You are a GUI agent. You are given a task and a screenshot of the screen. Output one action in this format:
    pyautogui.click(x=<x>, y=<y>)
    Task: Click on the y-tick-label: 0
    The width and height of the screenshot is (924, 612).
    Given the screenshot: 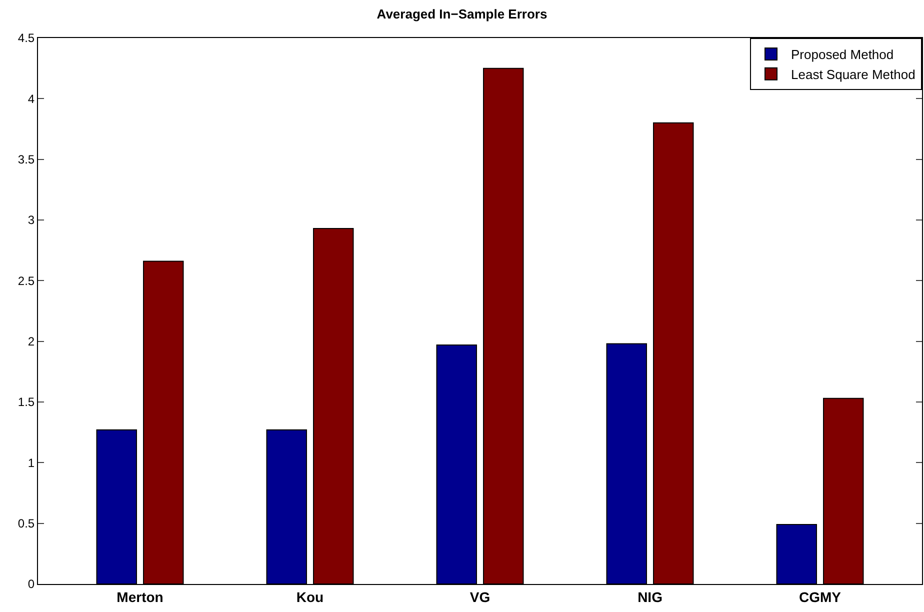 What is the action you would take?
    pyautogui.click(x=31, y=584)
    